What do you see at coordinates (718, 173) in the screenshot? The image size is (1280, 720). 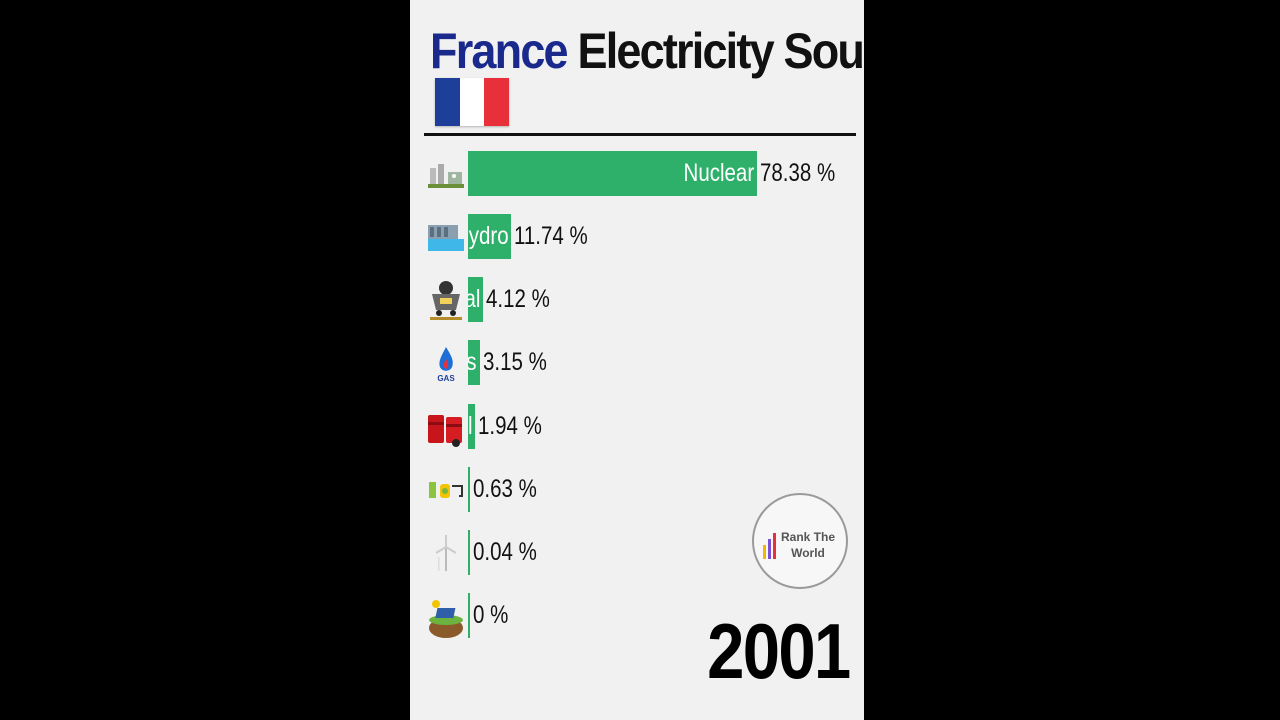 I see `bar-label-nuclear: Nuclear` at bounding box center [718, 173].